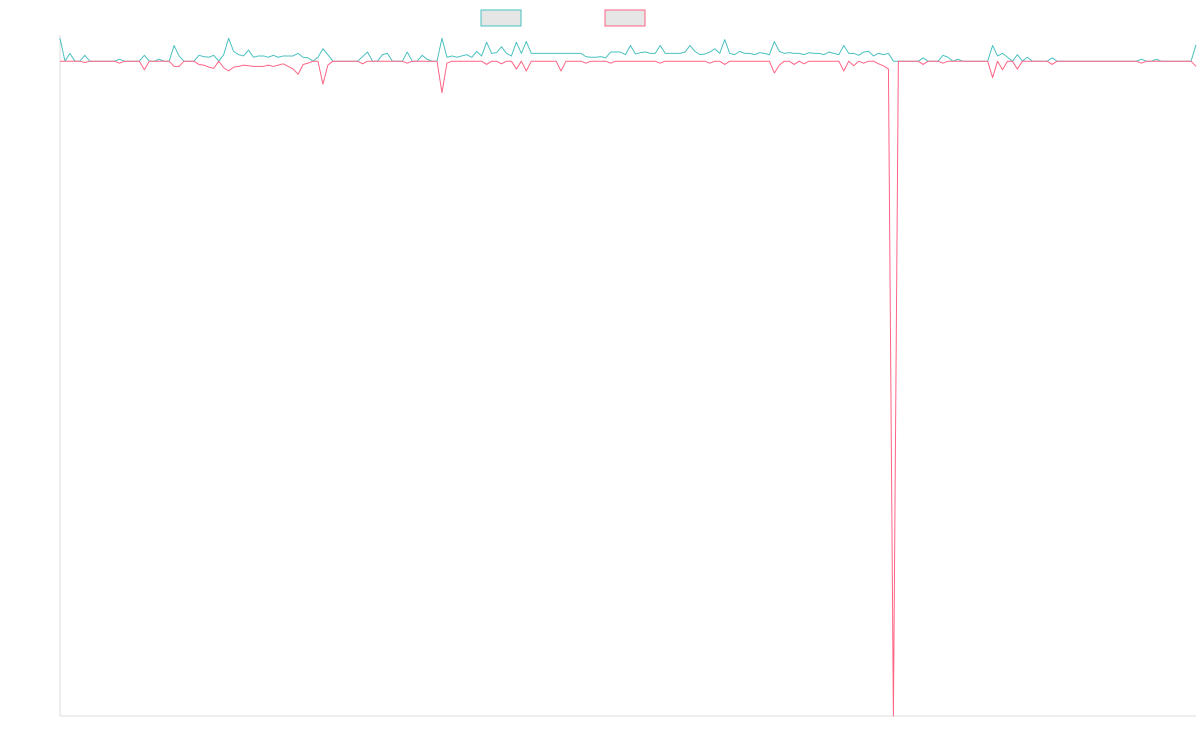 Image resolution: width=1200 pixels, height=750 pixels. Describe the element at coordinates (563, 18) in the screenshot. I see `legend` at that location.